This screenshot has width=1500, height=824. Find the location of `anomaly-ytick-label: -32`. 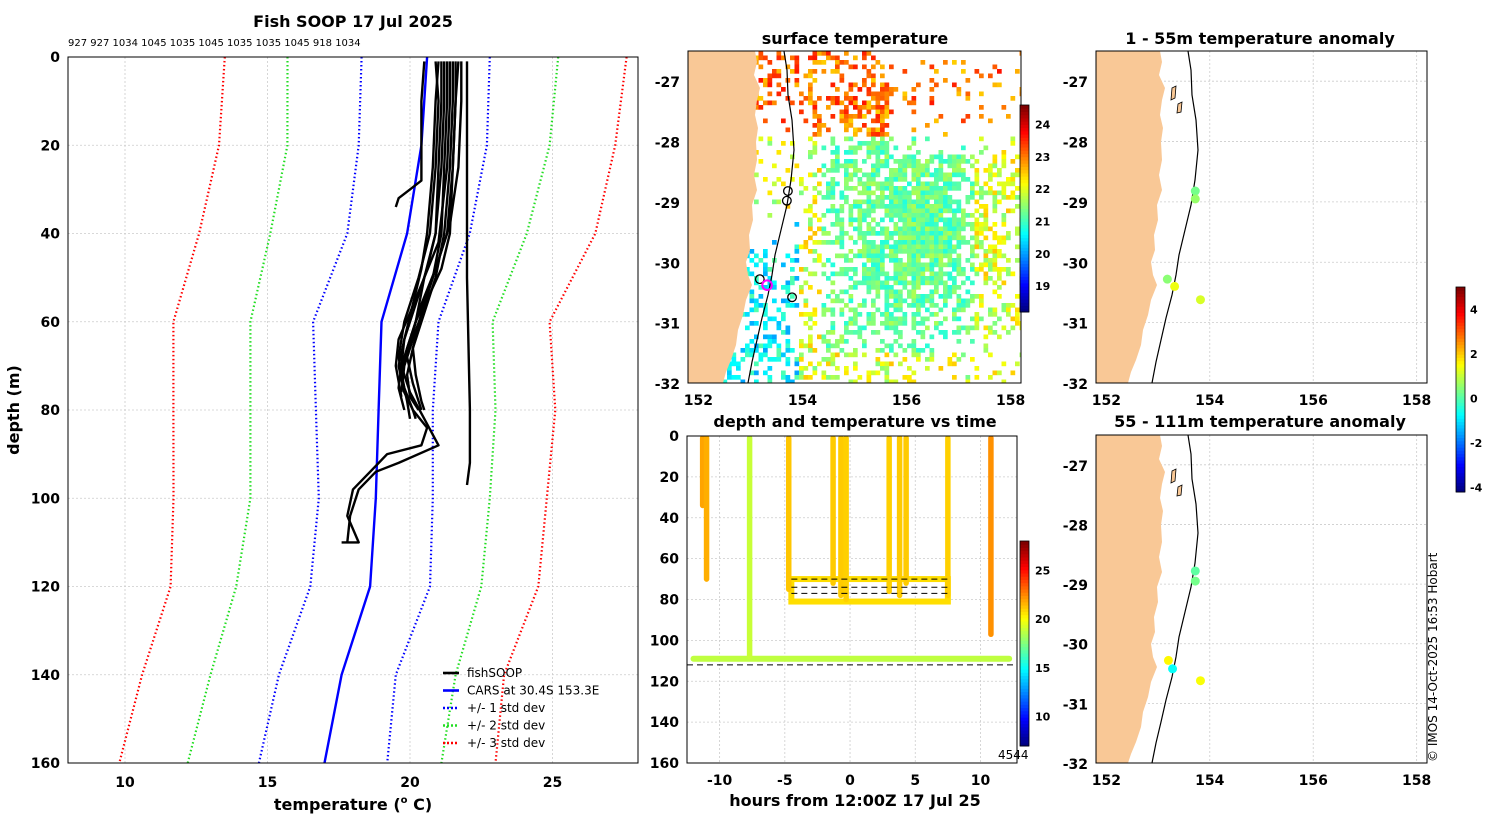

anomaly-ytick-label: -32 is located at coordinates (1075, 385).